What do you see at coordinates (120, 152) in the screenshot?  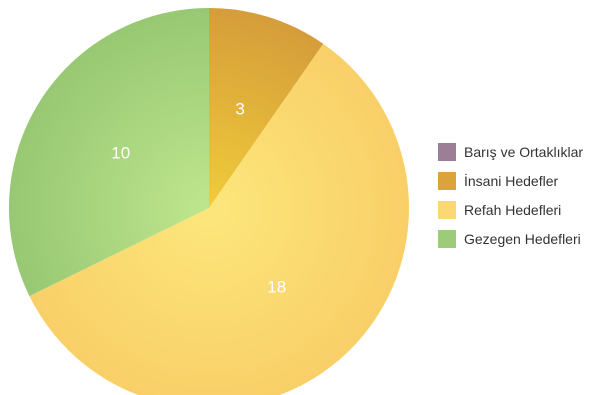 I see `slice-value-label: 10` at bounding box center [120, 152].